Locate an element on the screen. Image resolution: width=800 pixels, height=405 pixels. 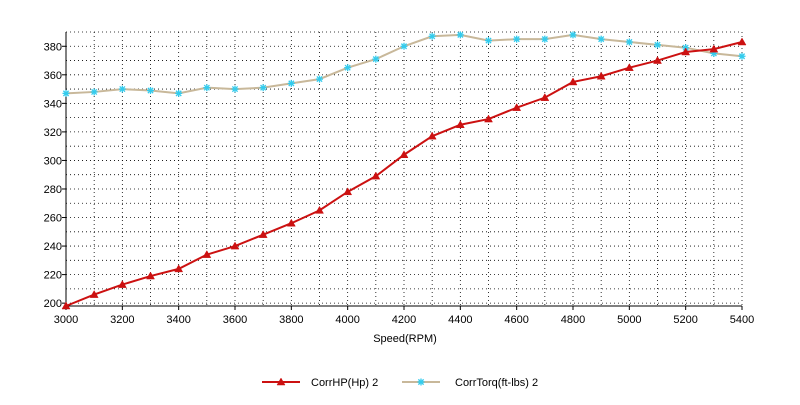
x-tick-label: 4000 is located at coordinates (347, 320).